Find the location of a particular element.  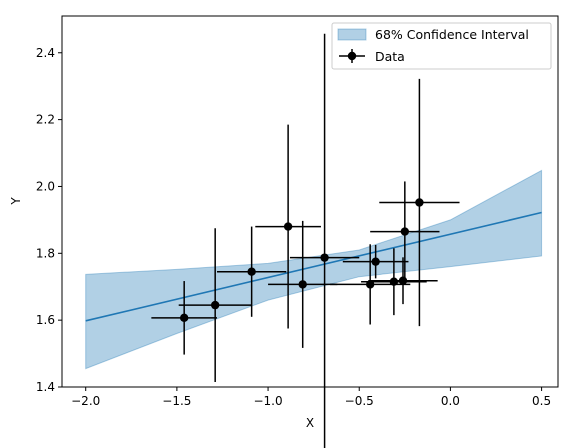

x-axis-label: X is located at coordinates (310, 423).